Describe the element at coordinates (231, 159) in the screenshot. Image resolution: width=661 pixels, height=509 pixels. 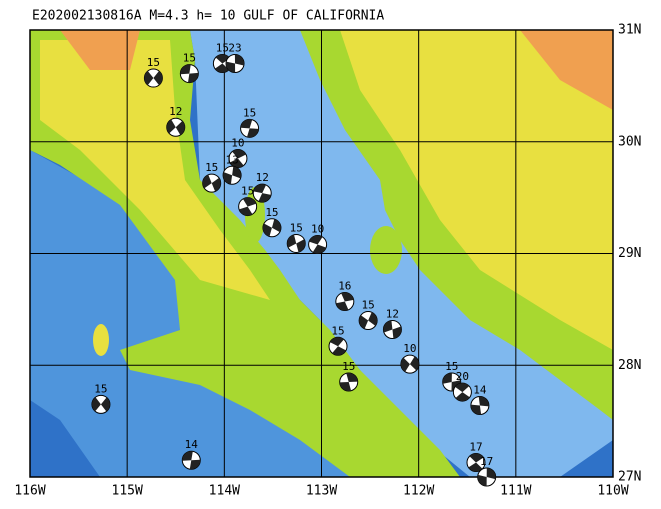
I see `depth-label: 13` at that location.